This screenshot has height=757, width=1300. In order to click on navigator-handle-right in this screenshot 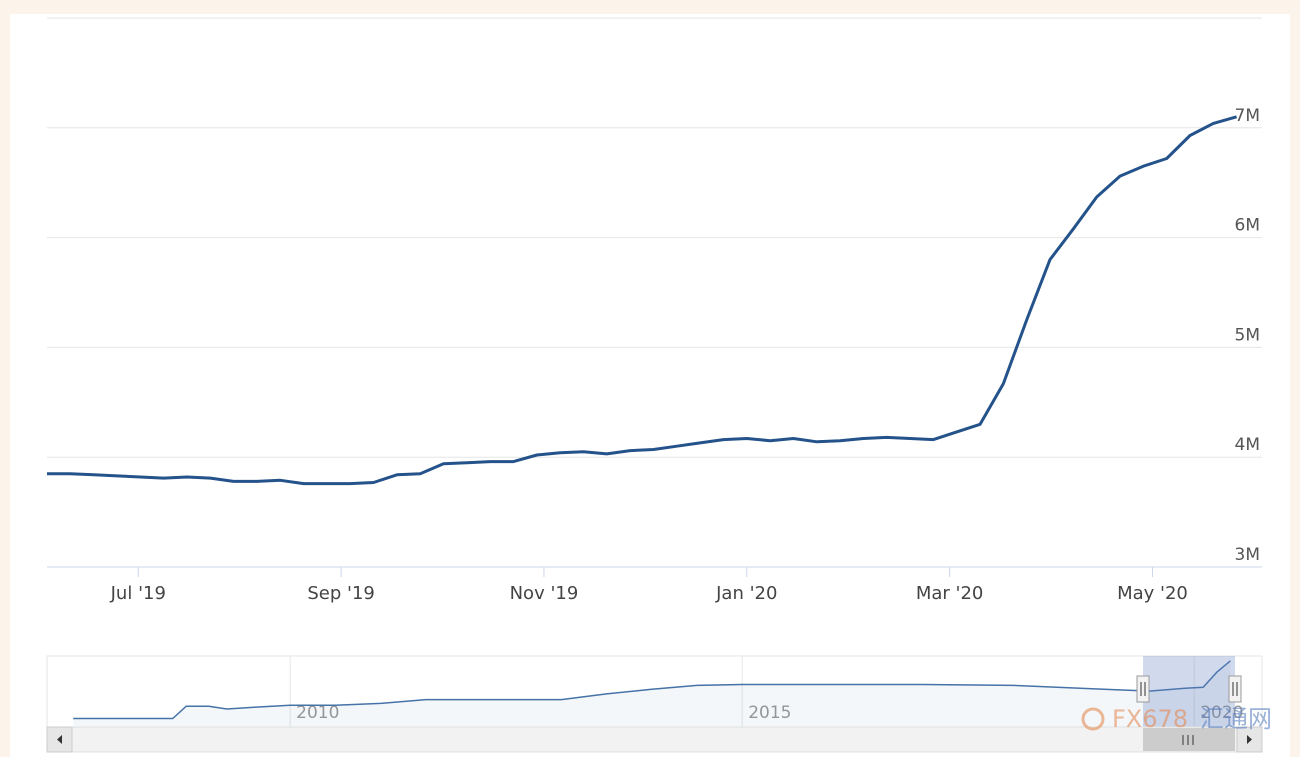, I will do `click(1235, 689)`.